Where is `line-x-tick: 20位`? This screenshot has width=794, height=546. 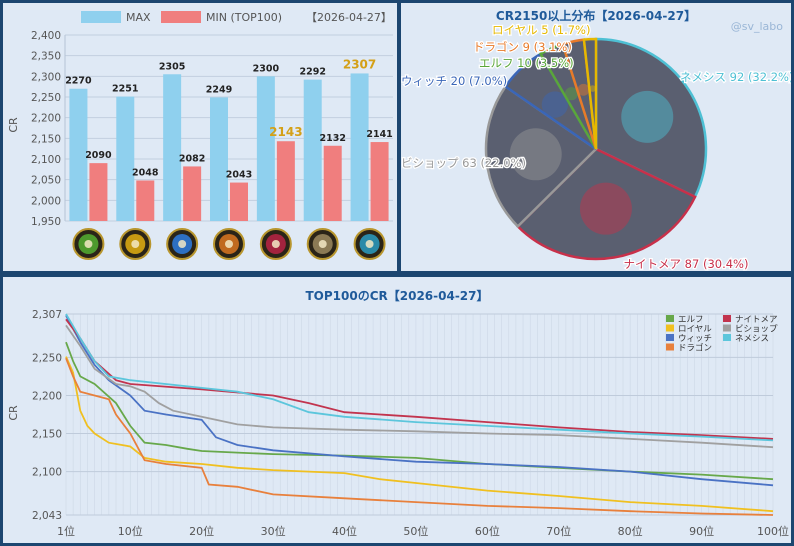
line-x-tick: 20位 is located at coordinates (201, 531).